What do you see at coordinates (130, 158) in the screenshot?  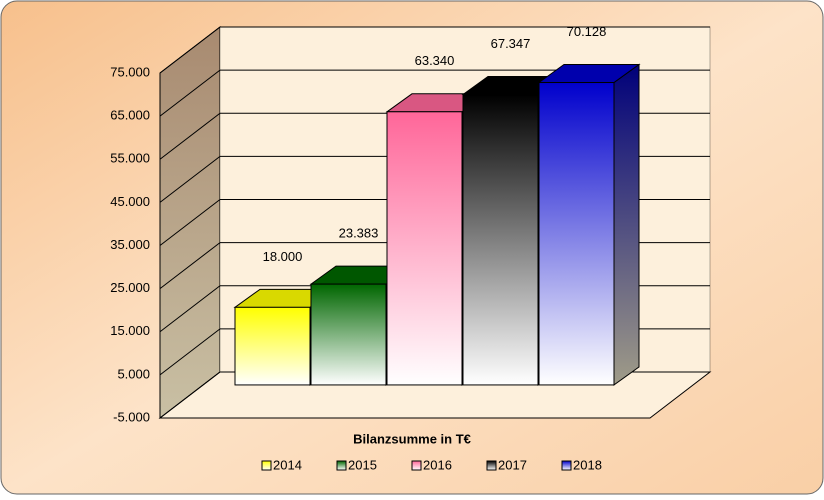 I see `y-tick-label: 55.000` at bounding box center [130, 158].